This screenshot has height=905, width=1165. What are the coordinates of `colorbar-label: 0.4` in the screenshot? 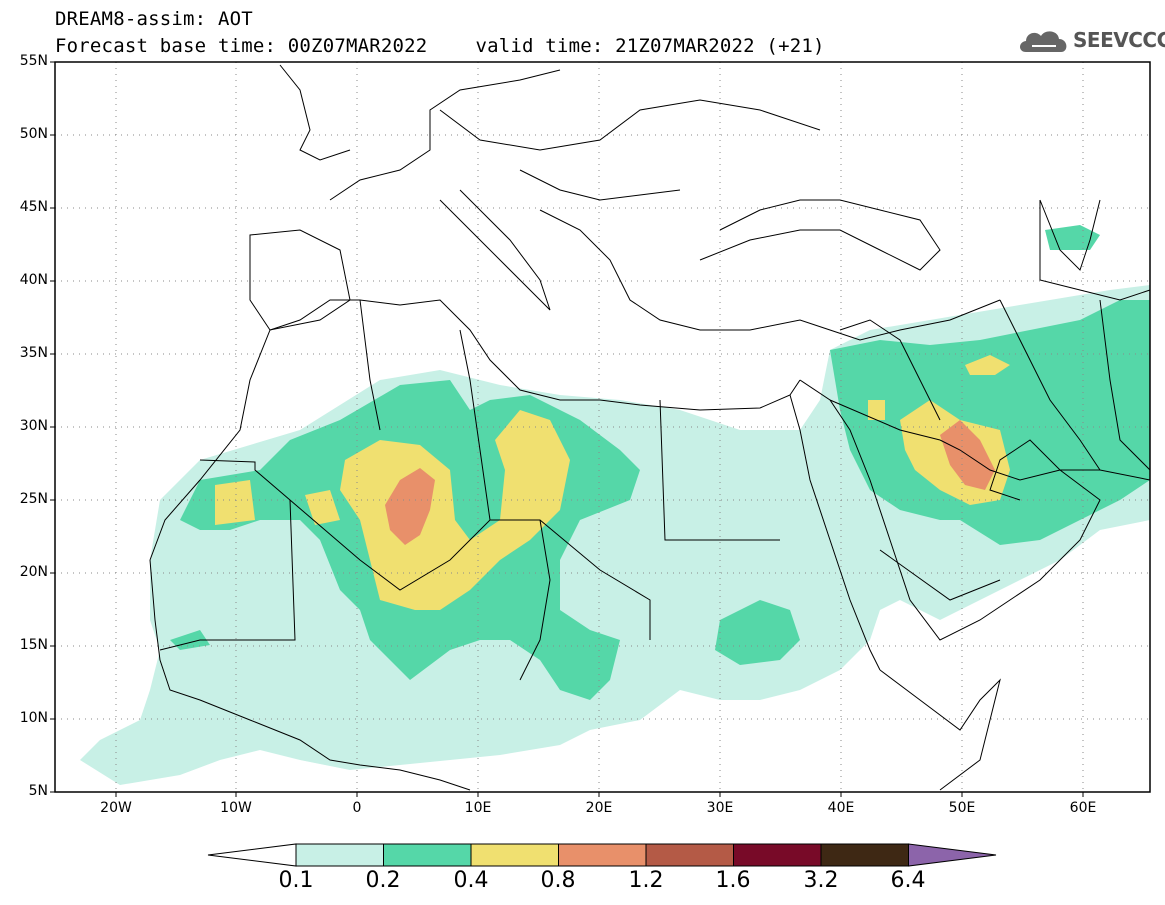 It's located at (471, 880).